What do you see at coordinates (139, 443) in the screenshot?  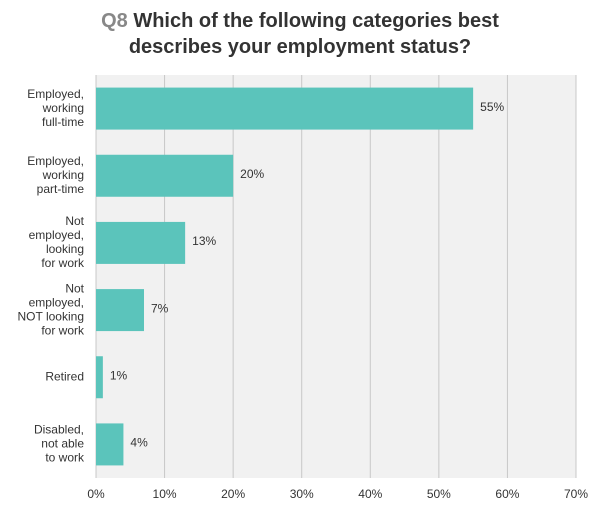 I see `data-label: 4%` at bounding box center [139, 443].